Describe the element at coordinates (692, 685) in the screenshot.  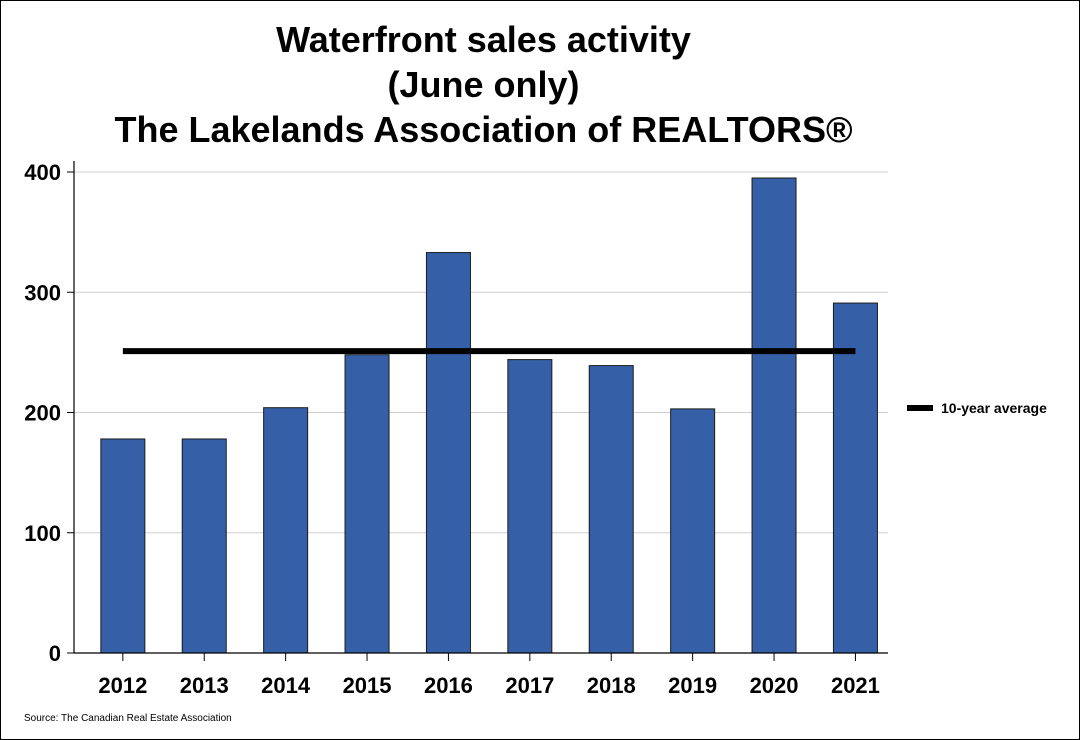
I see `x-tick-label: 2019` at that location.